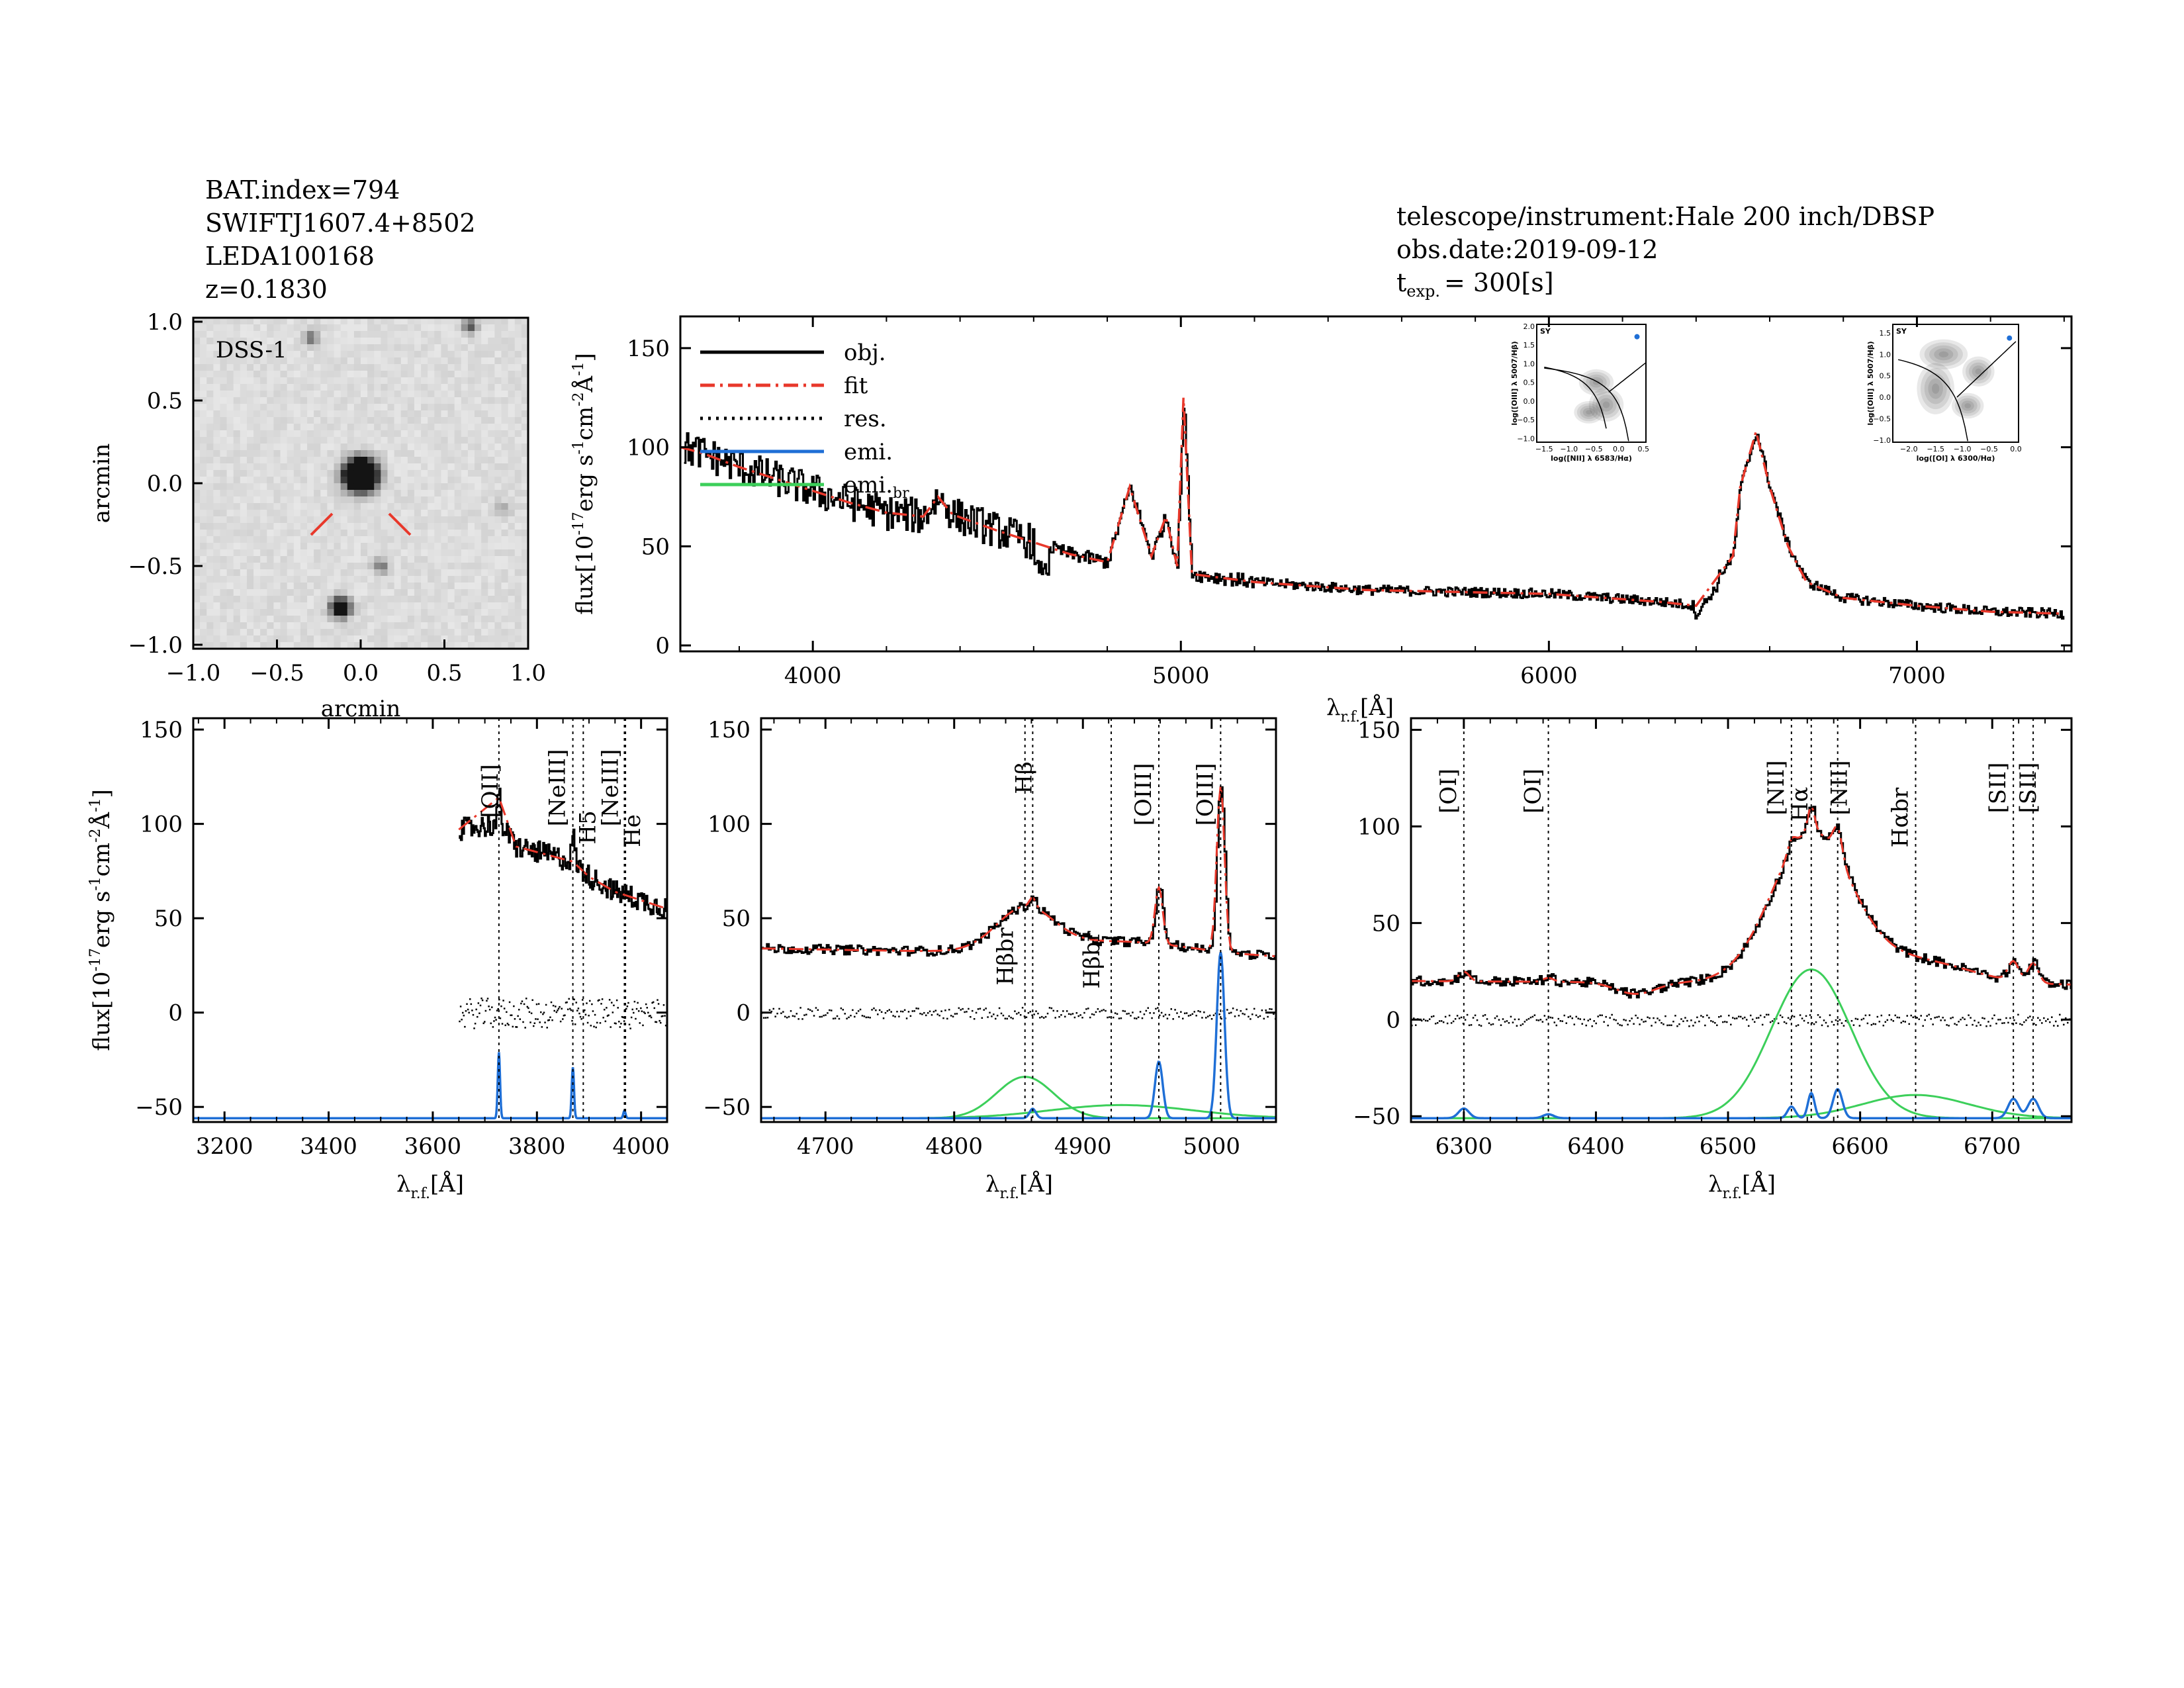 The height and width of the screenshot is (1688, 2184). I want to click on x-tick-label: 6700, so click(1992, 1146).